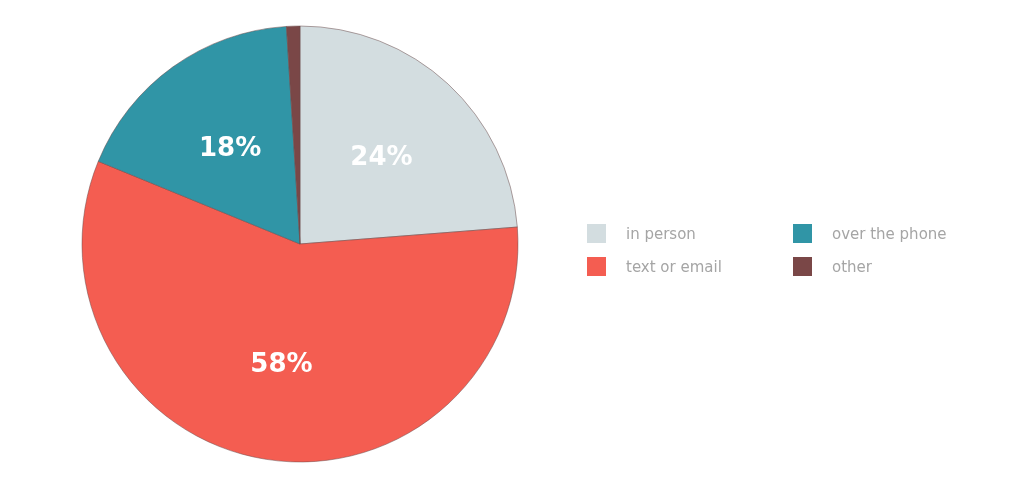 The width and height of the screenshot is (1024, 488). Describe the element at coordinates (661, 234) in the screenshot. I see `legend-label: in person` at that location.